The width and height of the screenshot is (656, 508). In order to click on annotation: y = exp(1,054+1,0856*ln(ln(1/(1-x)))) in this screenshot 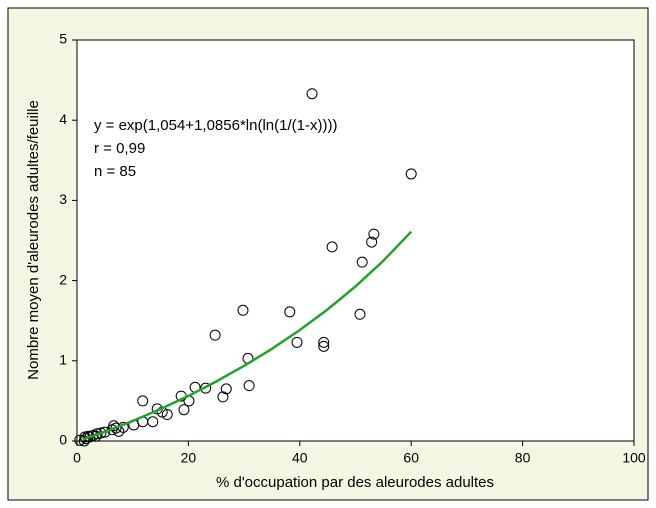, I will do `click(215, 125)`.